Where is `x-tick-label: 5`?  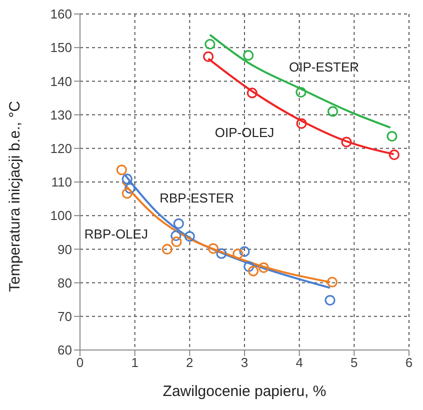 x-tick-label: 5 is located at coordinates (354, 362).